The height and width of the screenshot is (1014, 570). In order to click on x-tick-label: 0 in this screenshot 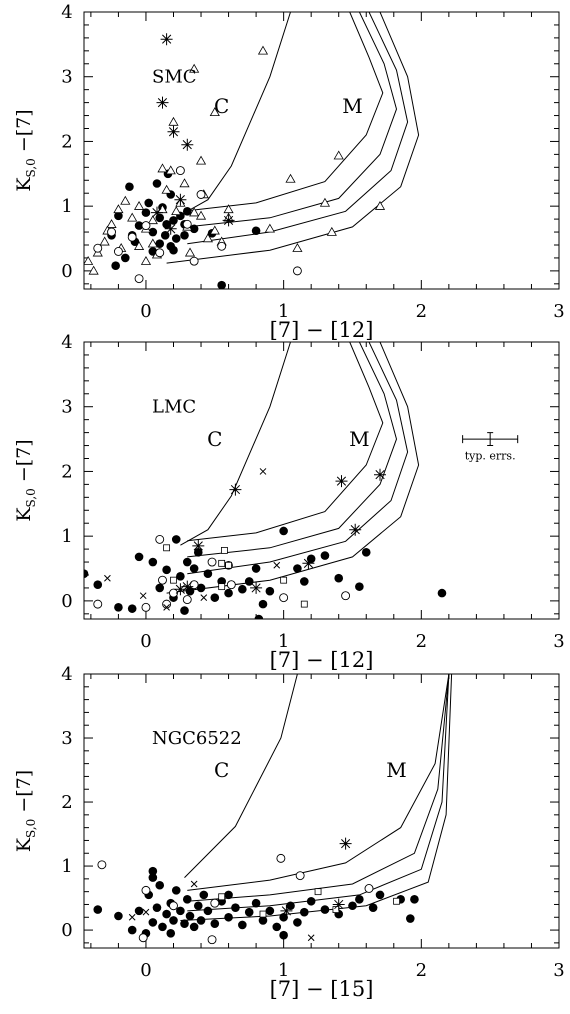, I will do `click(145, 311)`.